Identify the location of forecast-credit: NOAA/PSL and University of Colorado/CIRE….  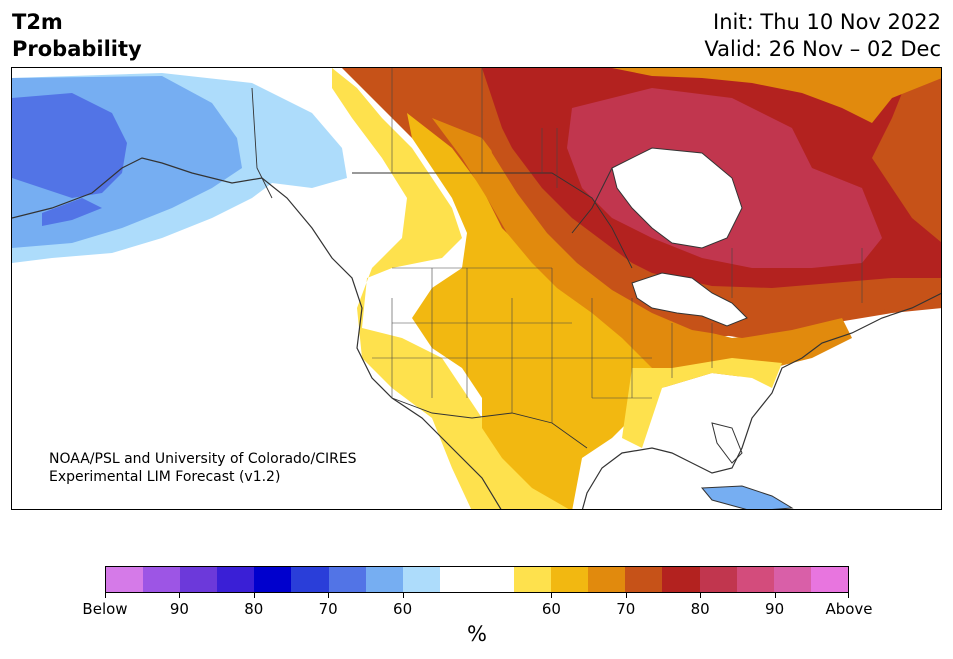
(203, 468).